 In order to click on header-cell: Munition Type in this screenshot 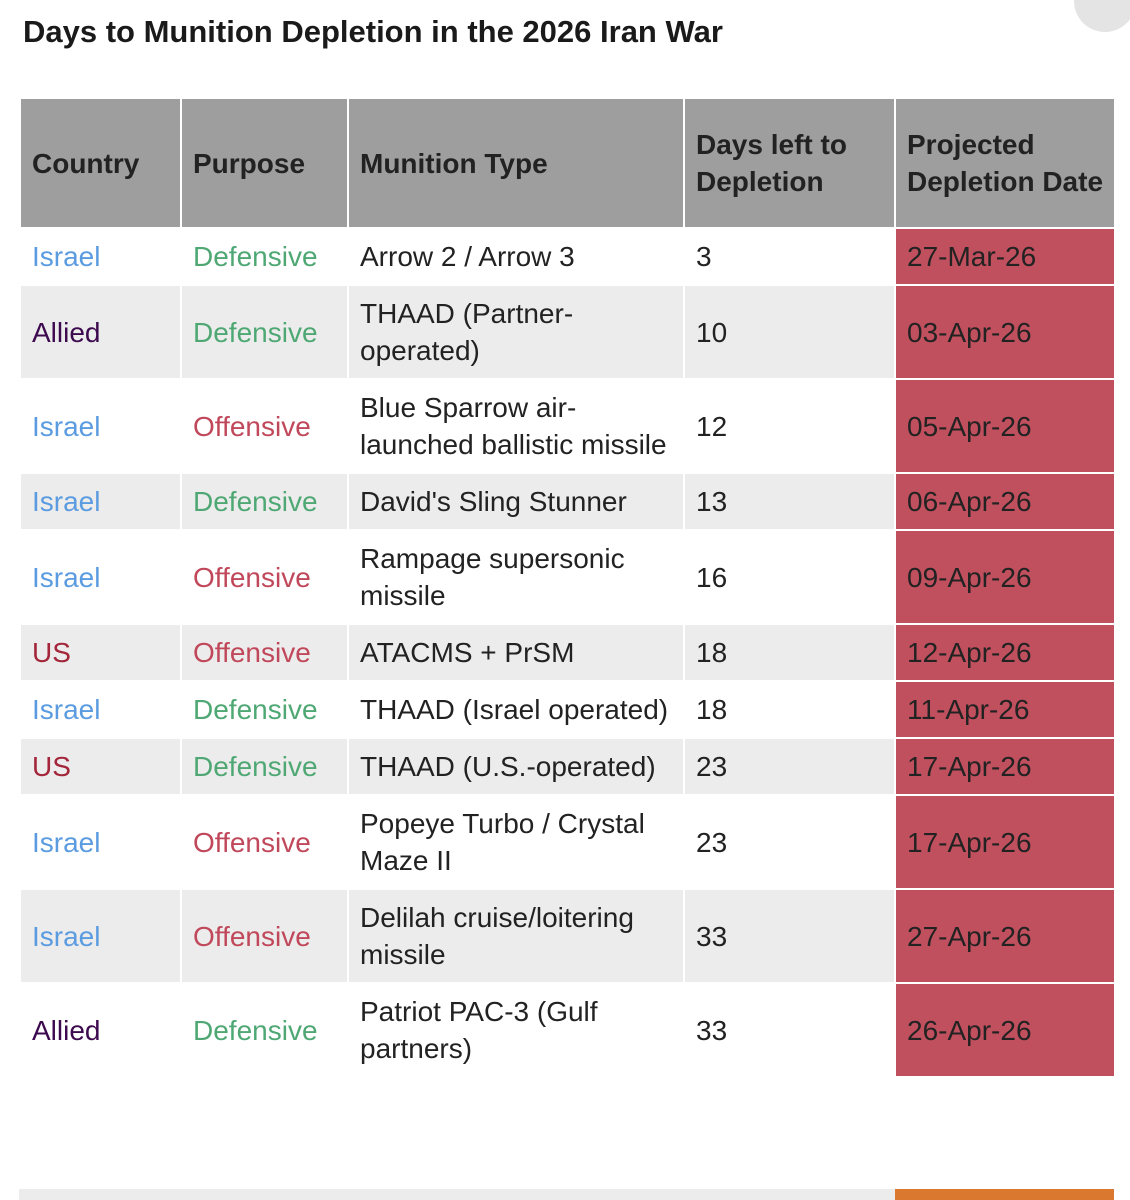, I will do `click(516, 163)`.